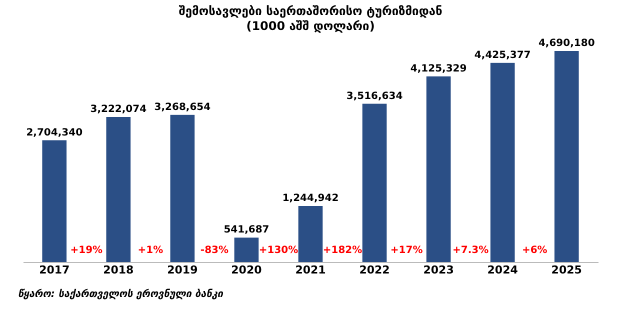 The image size is (620, 333). Describe the element at coordinates (54, 132) in the screenshot. I see `data-label: 2,704,340` at that location.